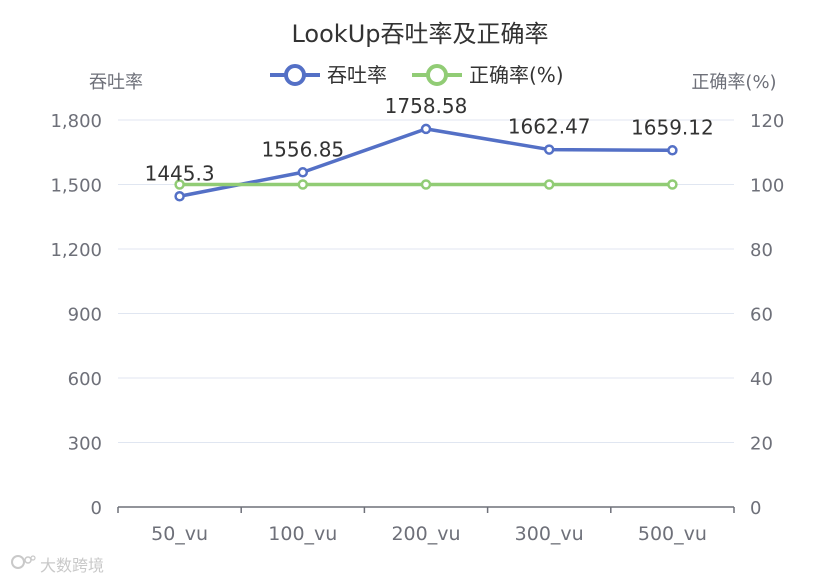  What do you see at coordinates (302, 534) in the screenshot?
I see `x-tick-label: 100_vu` at bounding box center [302, 534].